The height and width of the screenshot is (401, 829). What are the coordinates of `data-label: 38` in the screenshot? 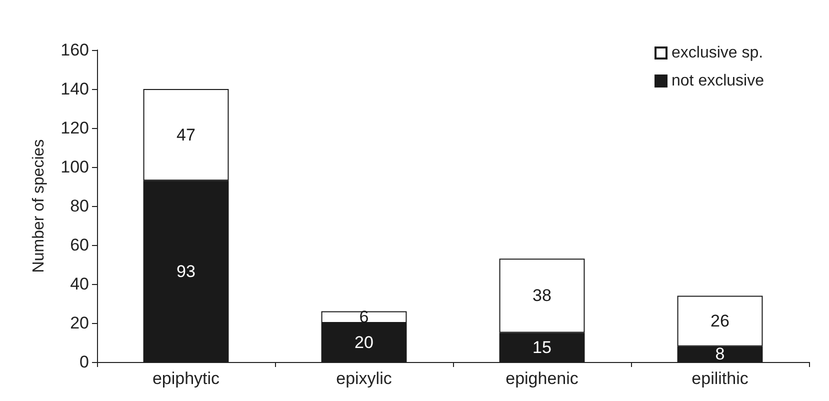 It's located at (542, 296).